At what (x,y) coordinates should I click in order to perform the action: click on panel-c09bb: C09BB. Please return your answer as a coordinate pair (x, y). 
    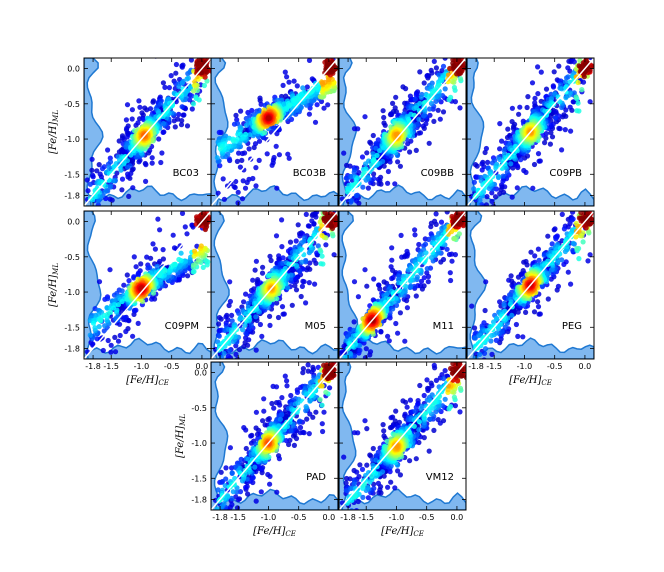
    Looking at the image, I should click on (402, 132).